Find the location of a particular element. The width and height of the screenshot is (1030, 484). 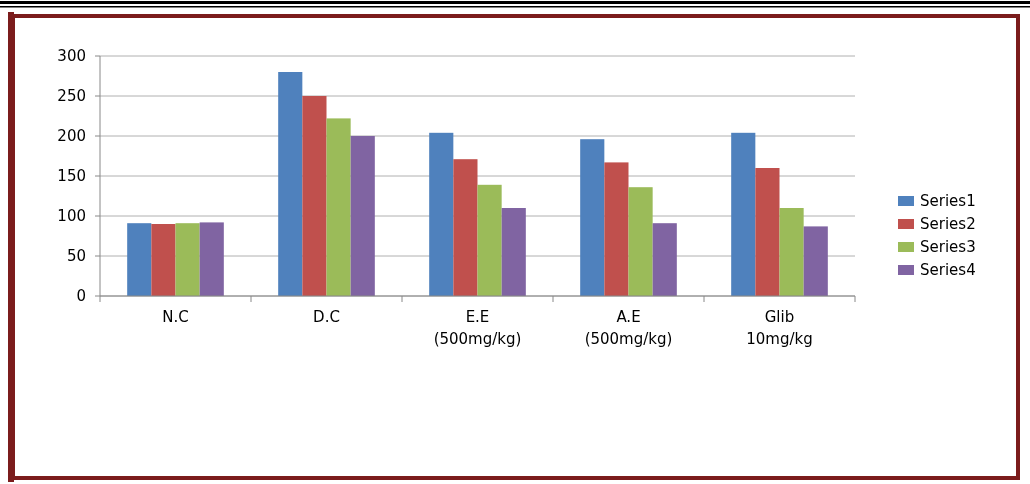

legend-label: Series1 is located at coordinates (948, 201).